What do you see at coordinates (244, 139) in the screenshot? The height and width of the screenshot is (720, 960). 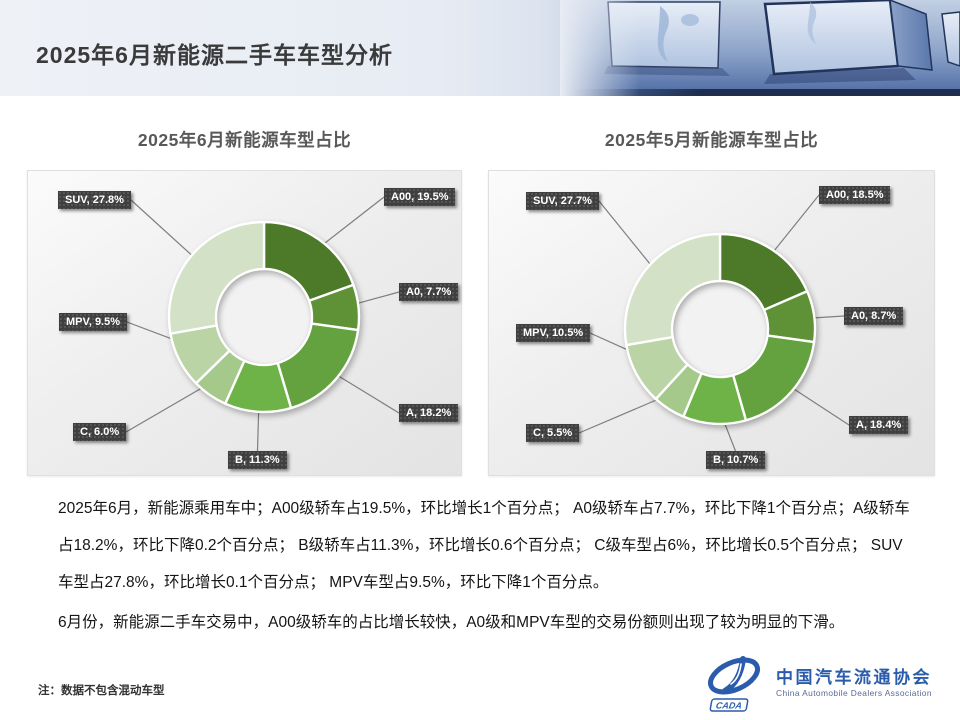 I see `chart-title-june: 2025年6月新能源车型占比` at bounding box center [244, 139].